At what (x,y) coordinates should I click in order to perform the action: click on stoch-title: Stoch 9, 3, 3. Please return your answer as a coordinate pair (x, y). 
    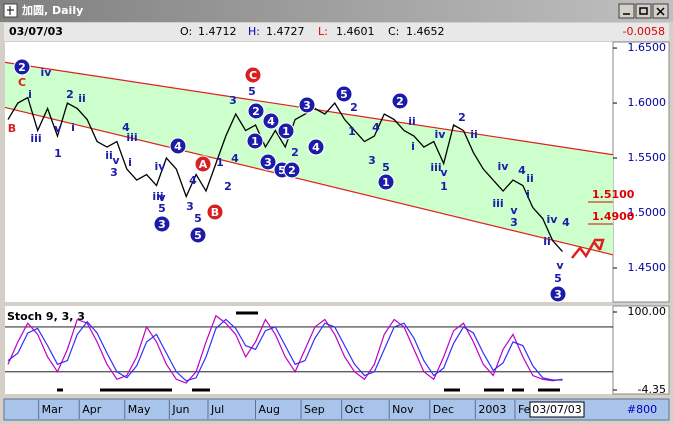
    Looking at the image, I should click on (46, 316).